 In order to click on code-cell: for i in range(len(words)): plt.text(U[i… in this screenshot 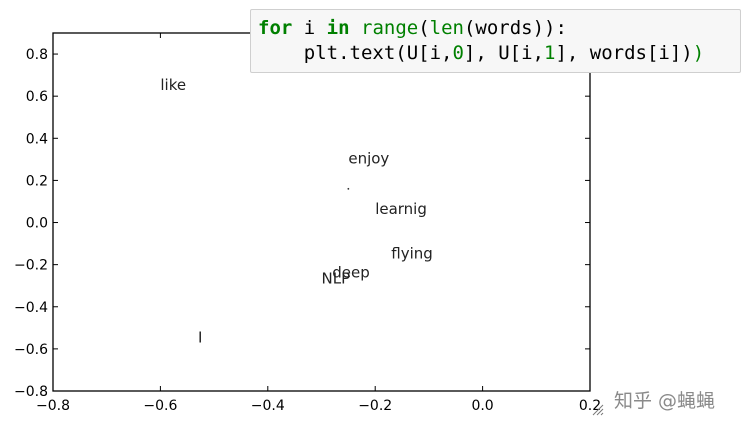, I will do `click(495, 41)`.